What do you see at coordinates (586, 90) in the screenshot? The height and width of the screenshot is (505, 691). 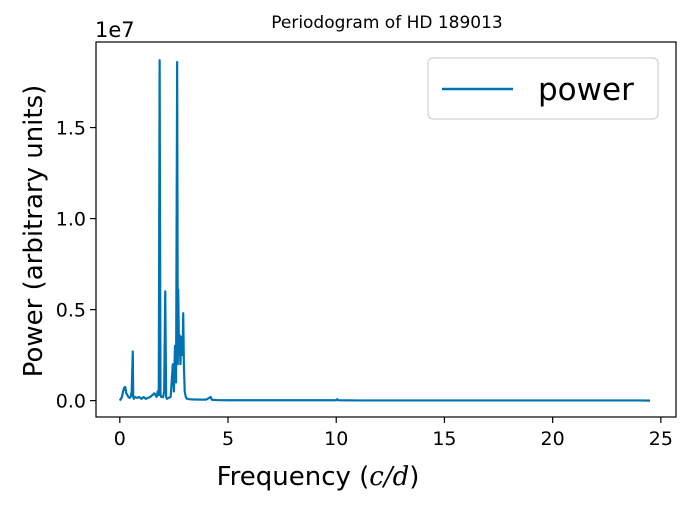 I see `legend-label-power: power` at bounding box center [586, 90].